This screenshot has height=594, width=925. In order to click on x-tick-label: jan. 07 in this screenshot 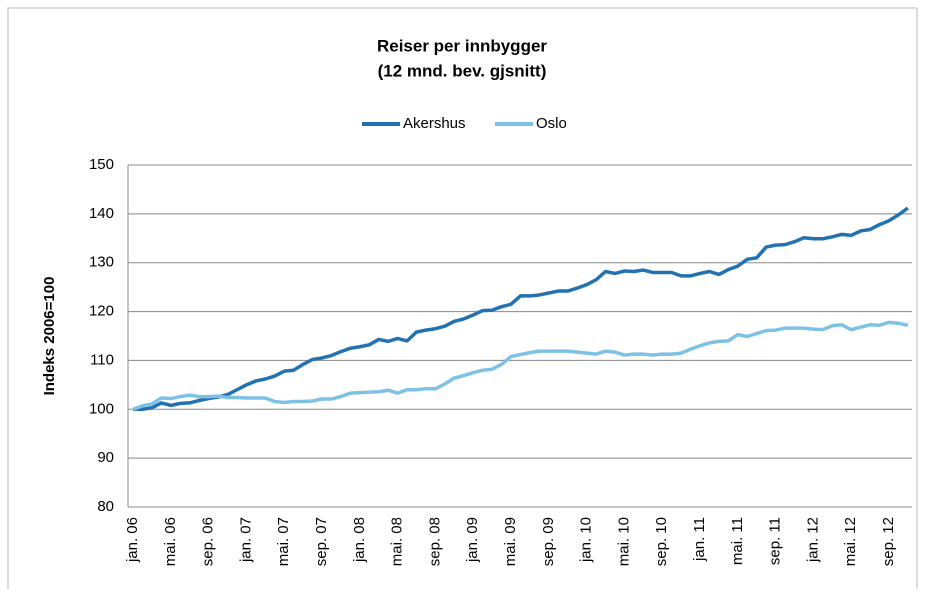, I will do `click(245, 540)`.